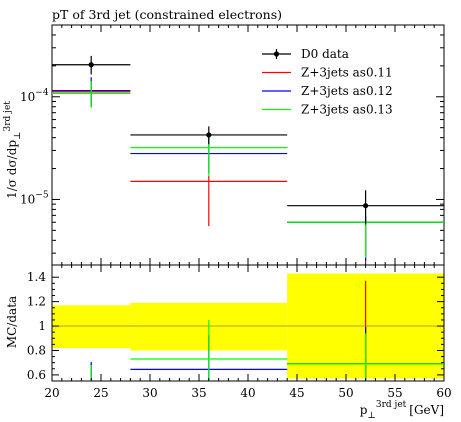 Image resolution: width=461 pixels, height=422 pixels. I want to click on legend-swatch, so click(276, 54).